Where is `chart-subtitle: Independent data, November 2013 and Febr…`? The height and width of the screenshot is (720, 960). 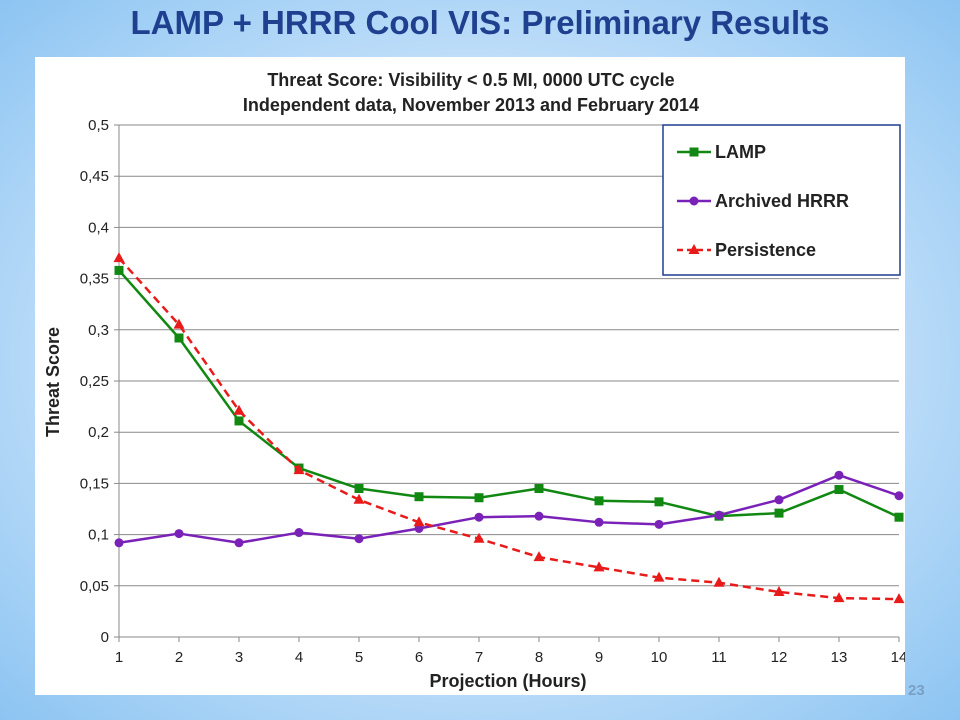
chart-subtitle: Independent data, November 2013 and Febr… is located at coordinates (471, 105).